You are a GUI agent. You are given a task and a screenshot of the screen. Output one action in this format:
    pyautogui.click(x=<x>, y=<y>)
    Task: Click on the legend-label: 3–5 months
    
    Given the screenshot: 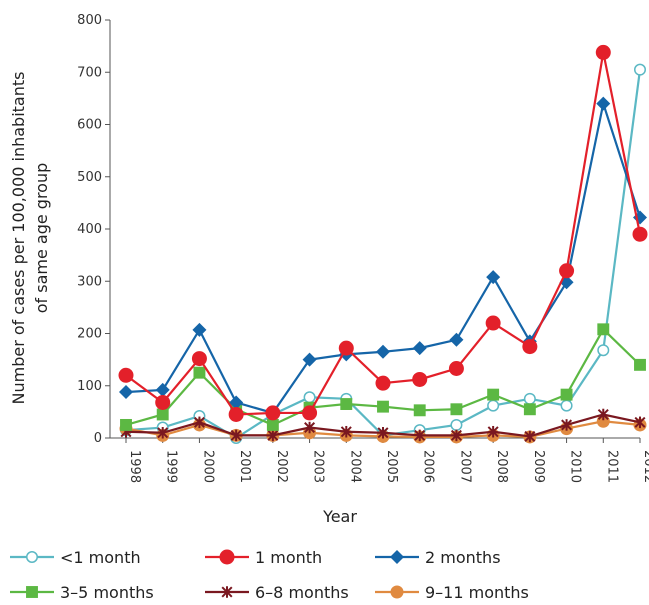 What is the action you would take?
    pyautogui.click(x=107, y=592)
    